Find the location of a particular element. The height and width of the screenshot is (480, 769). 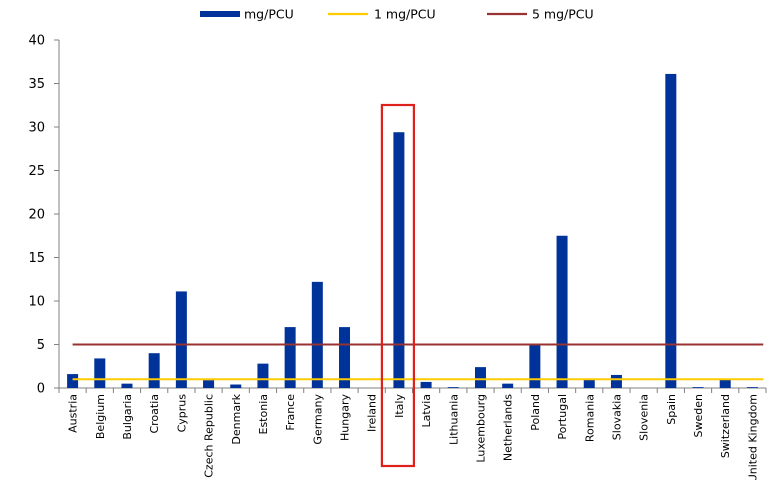

y-tick-label: 30 is located at coordinates (36, 128).